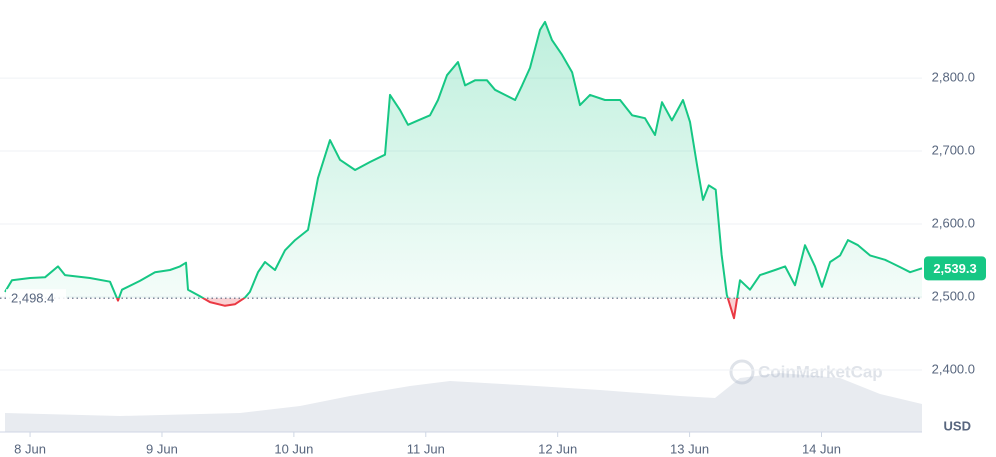  I want to click on y-tick-label: 2,800.0, so click(953, 77).